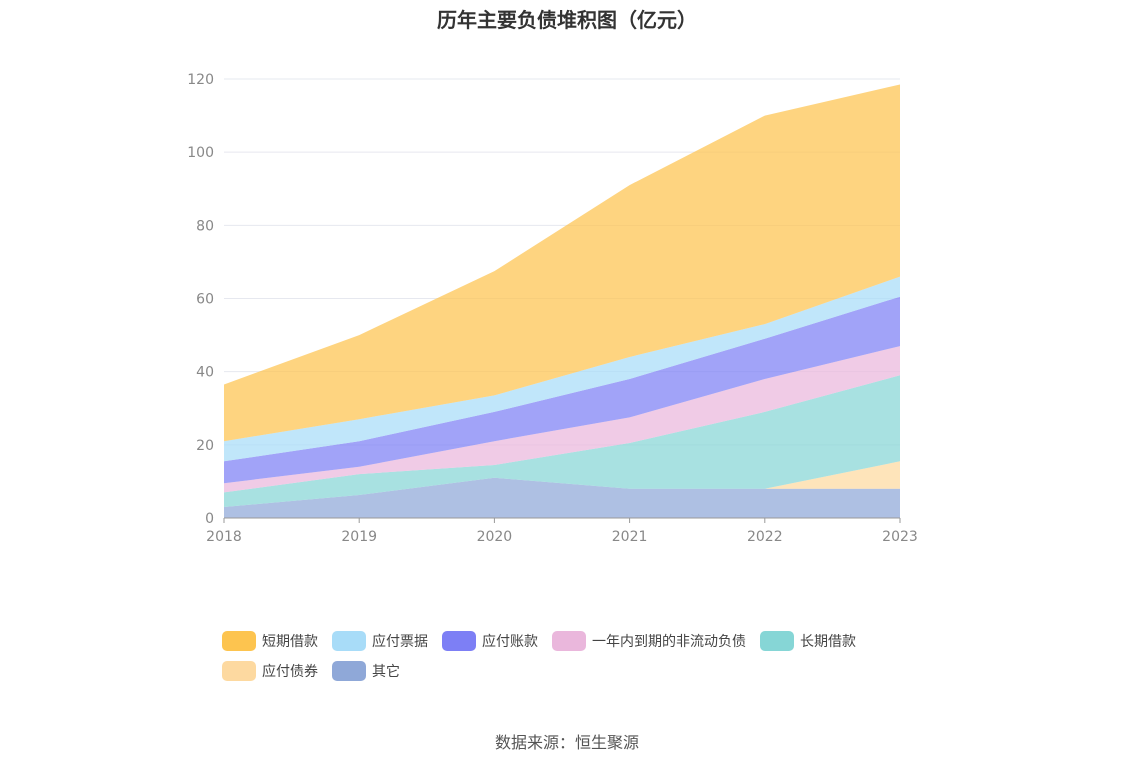 Image resolution: width=1134 pixels, height=766 pixels. What do you see at coordinates (205, 373) in the screenshot?
I see `y-tick-label: 40` at bounding box center [205, 373].